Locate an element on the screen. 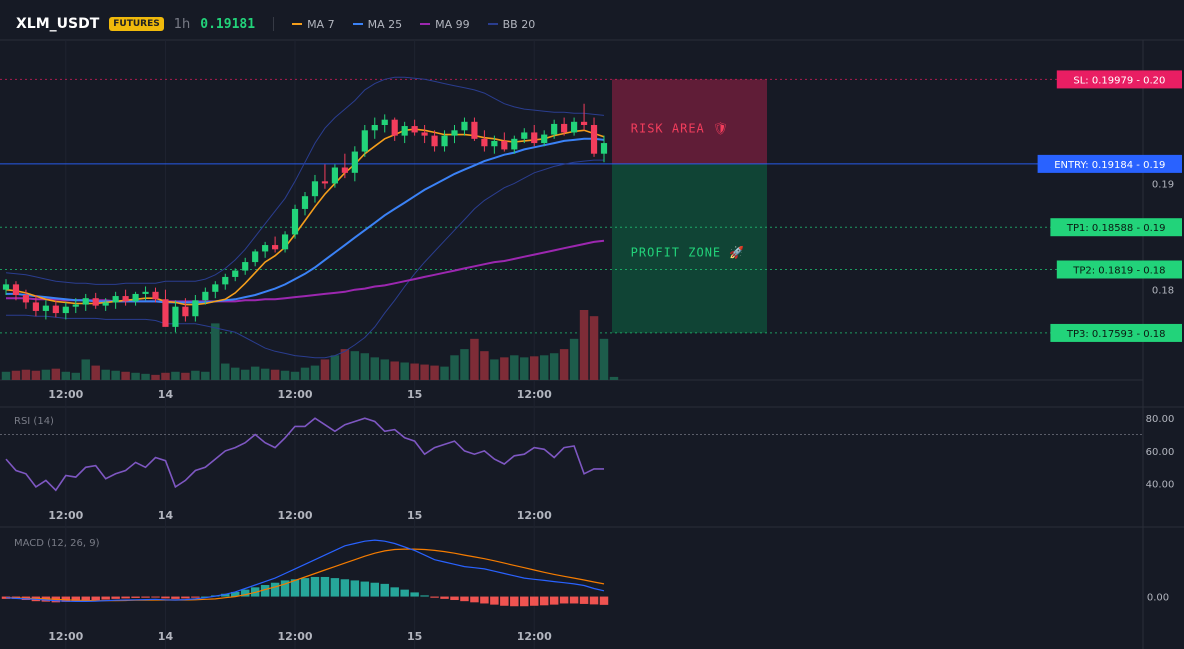  legend-bb20: BB 20 is located at coordinates (511, 24).